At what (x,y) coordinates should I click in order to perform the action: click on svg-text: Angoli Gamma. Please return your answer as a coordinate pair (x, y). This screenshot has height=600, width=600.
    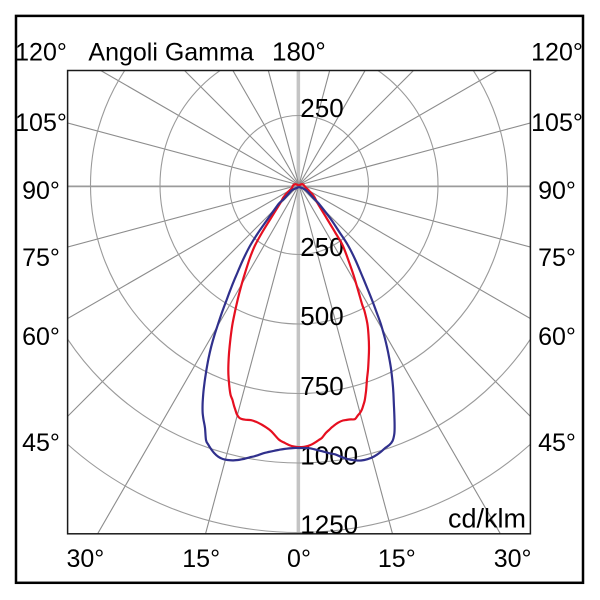
    Looking at the image, I should click on (170, 53).